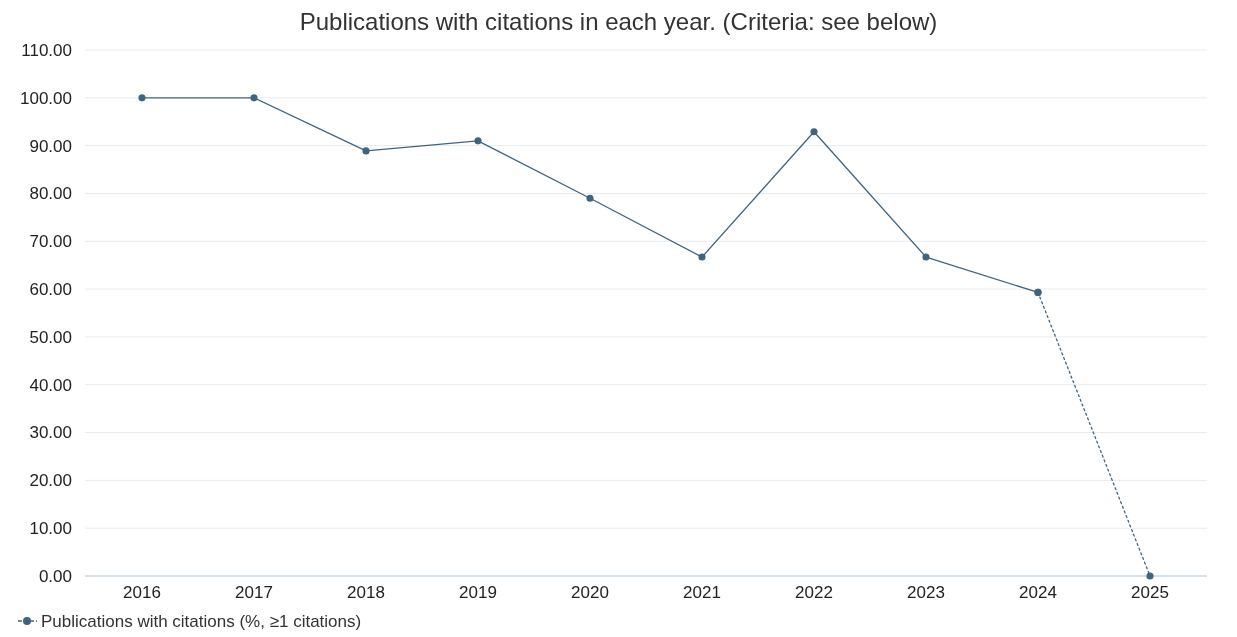 This screenshot has height=637, width=1237. Describe the element at coordinates (366, 592) in the screenshot. I see `x-tick-label: 2018` at that location.